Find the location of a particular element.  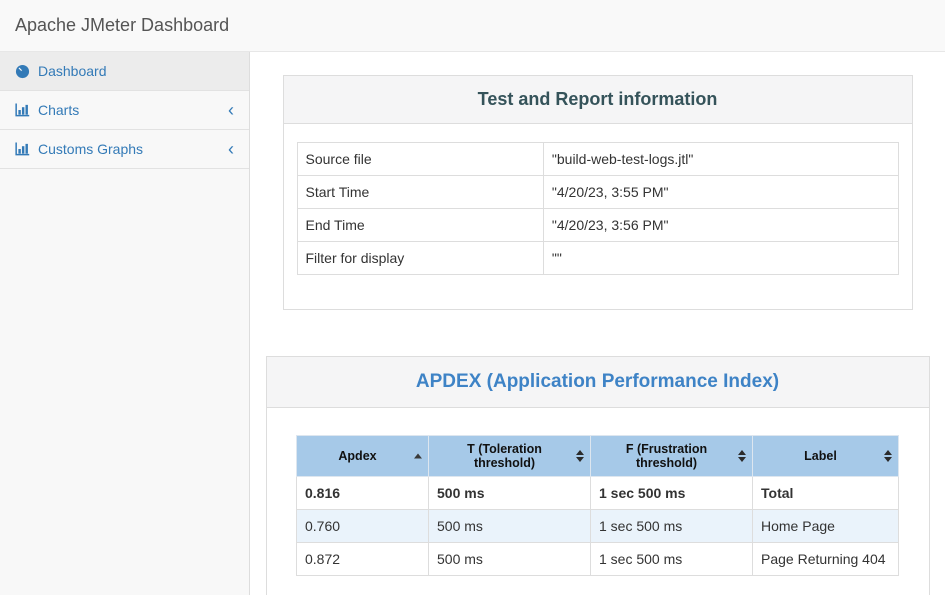

column-header-toleration: T (Toleration threshold) is located at coordinates (509, 456).